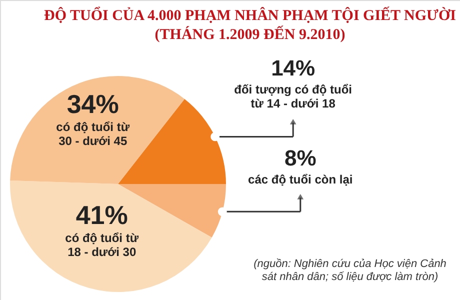  I want to click on pie-slice, so click(97, 130).